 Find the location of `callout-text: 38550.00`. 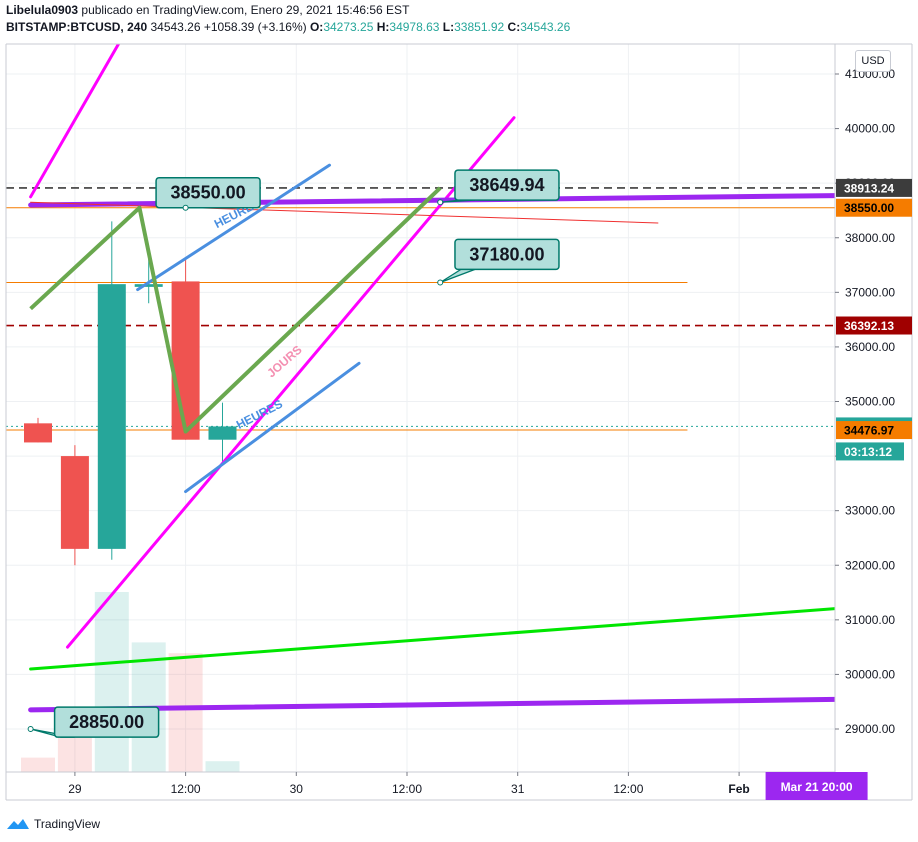

callout-text: 38550.00 is located at coordinates (208, 193).